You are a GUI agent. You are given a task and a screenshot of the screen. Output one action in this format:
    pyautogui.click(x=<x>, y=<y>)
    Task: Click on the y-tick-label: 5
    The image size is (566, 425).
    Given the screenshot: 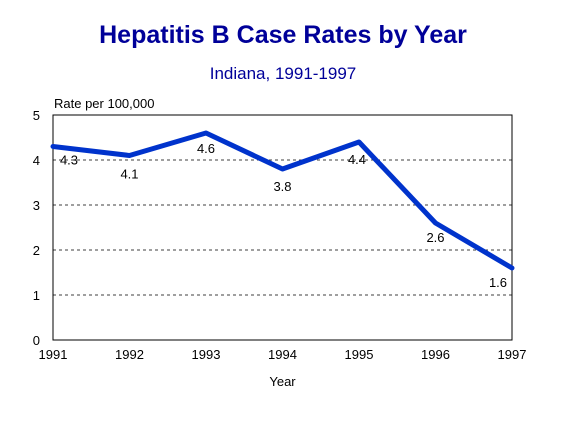 What is the action you would take?
    pyautogui.click(x=36, y=115)
    